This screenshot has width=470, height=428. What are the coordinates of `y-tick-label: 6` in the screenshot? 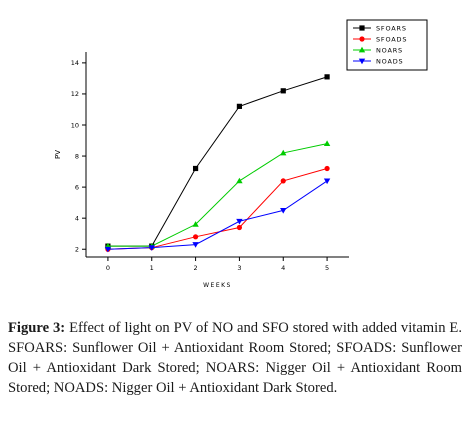 It's located at (77, 187).